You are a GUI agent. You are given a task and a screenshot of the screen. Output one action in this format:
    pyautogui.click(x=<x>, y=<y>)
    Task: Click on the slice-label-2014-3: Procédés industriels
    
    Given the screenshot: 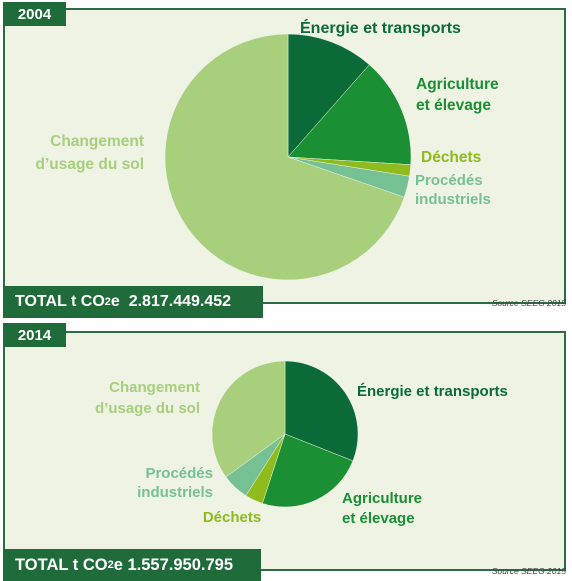 What is the action you would take?
    pyautogui.click(x=175, y=483)
    